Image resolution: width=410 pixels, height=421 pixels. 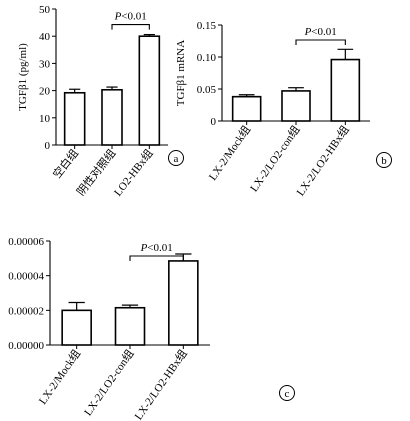 I want to click on panel-label: a, so click(x=176, y=159).